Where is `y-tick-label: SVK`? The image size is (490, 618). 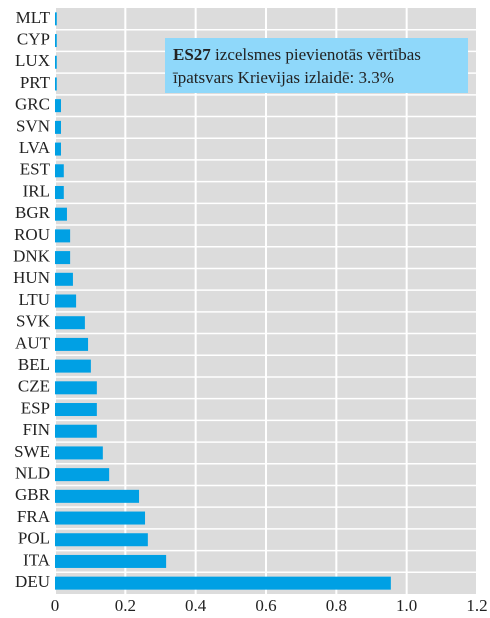 y-tick-label: SVK is located at coordinates (33, 321).